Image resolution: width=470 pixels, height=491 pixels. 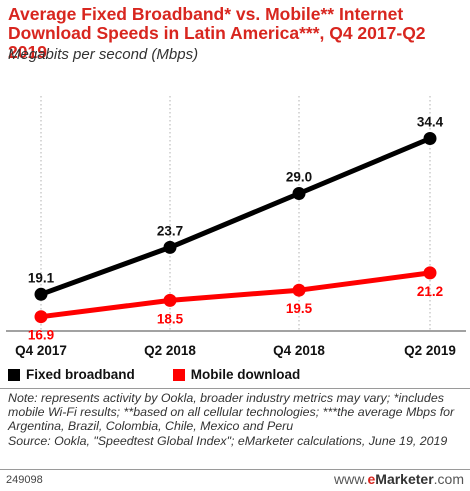 I want to click on data-point-fixed-broadband-q4-2017, so click(x=41, y=294).